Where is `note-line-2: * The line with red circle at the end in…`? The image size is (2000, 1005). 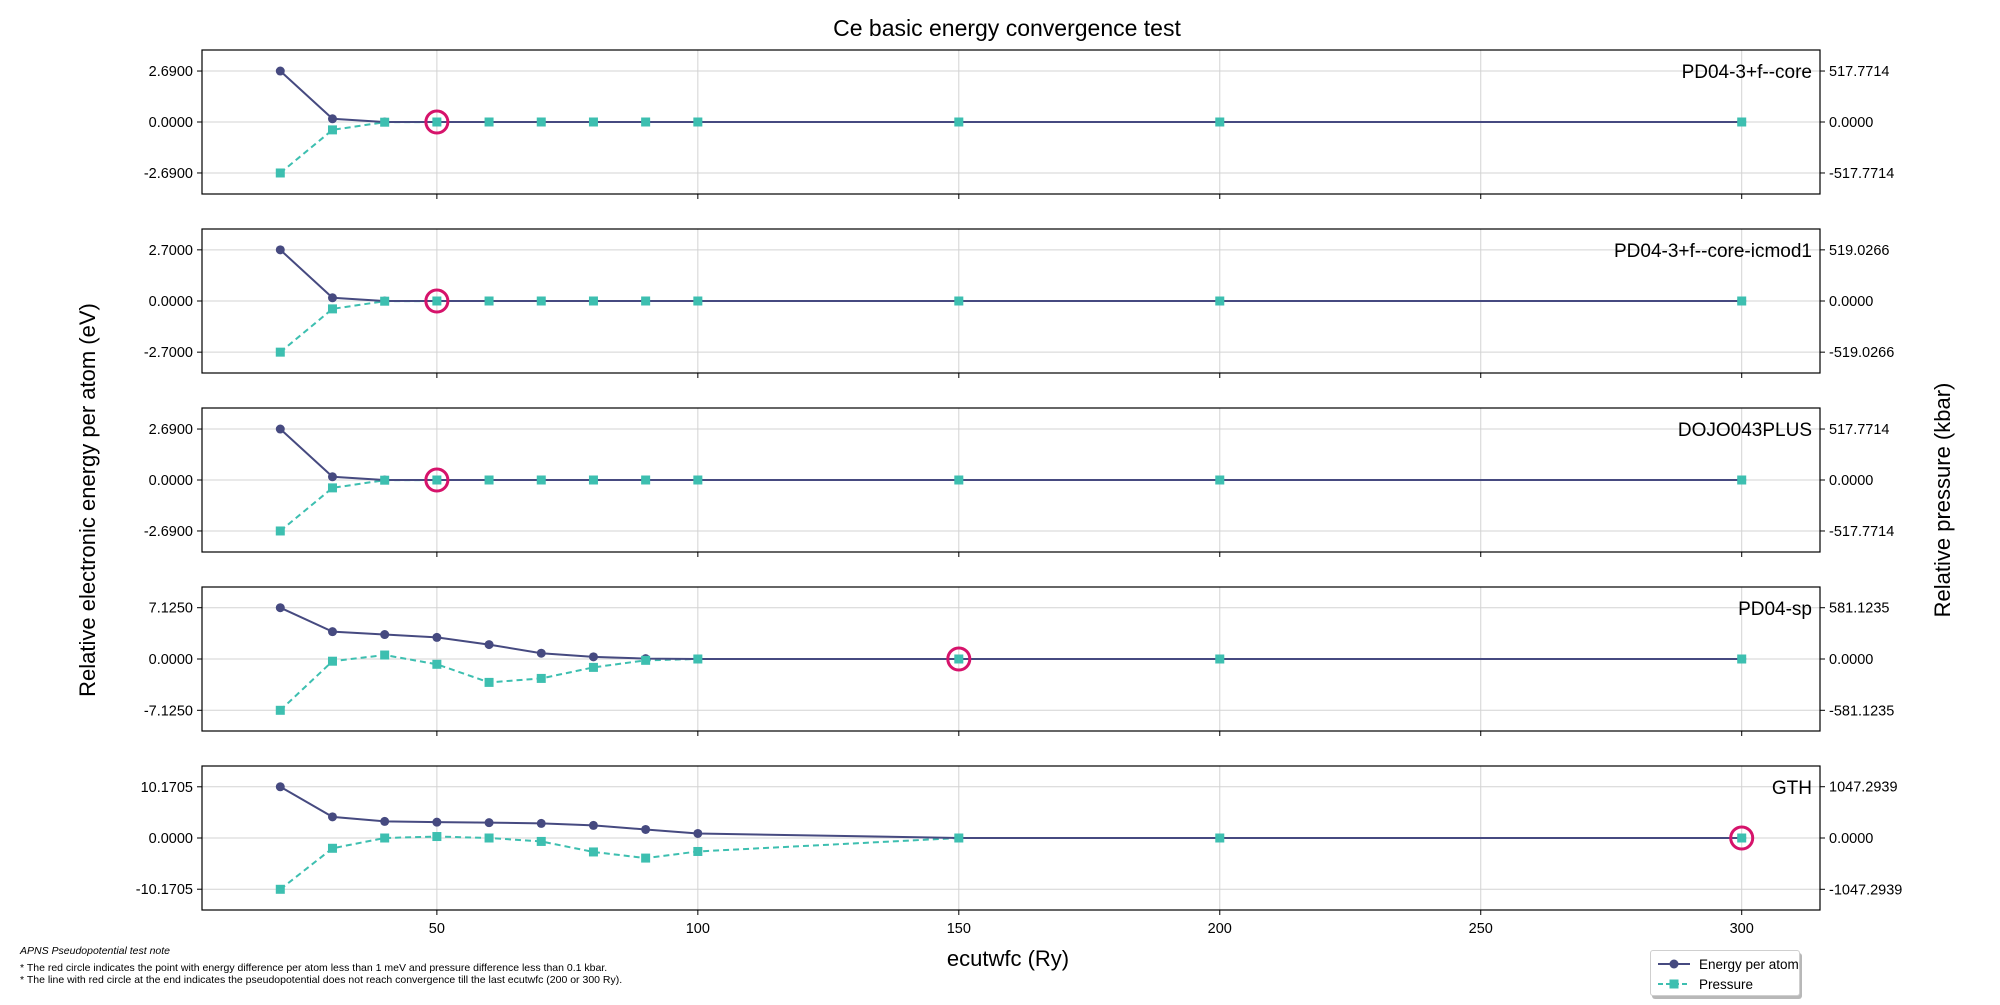 note-line-2: * The line with red circle at the end in… is located at coordinates (321, 980).